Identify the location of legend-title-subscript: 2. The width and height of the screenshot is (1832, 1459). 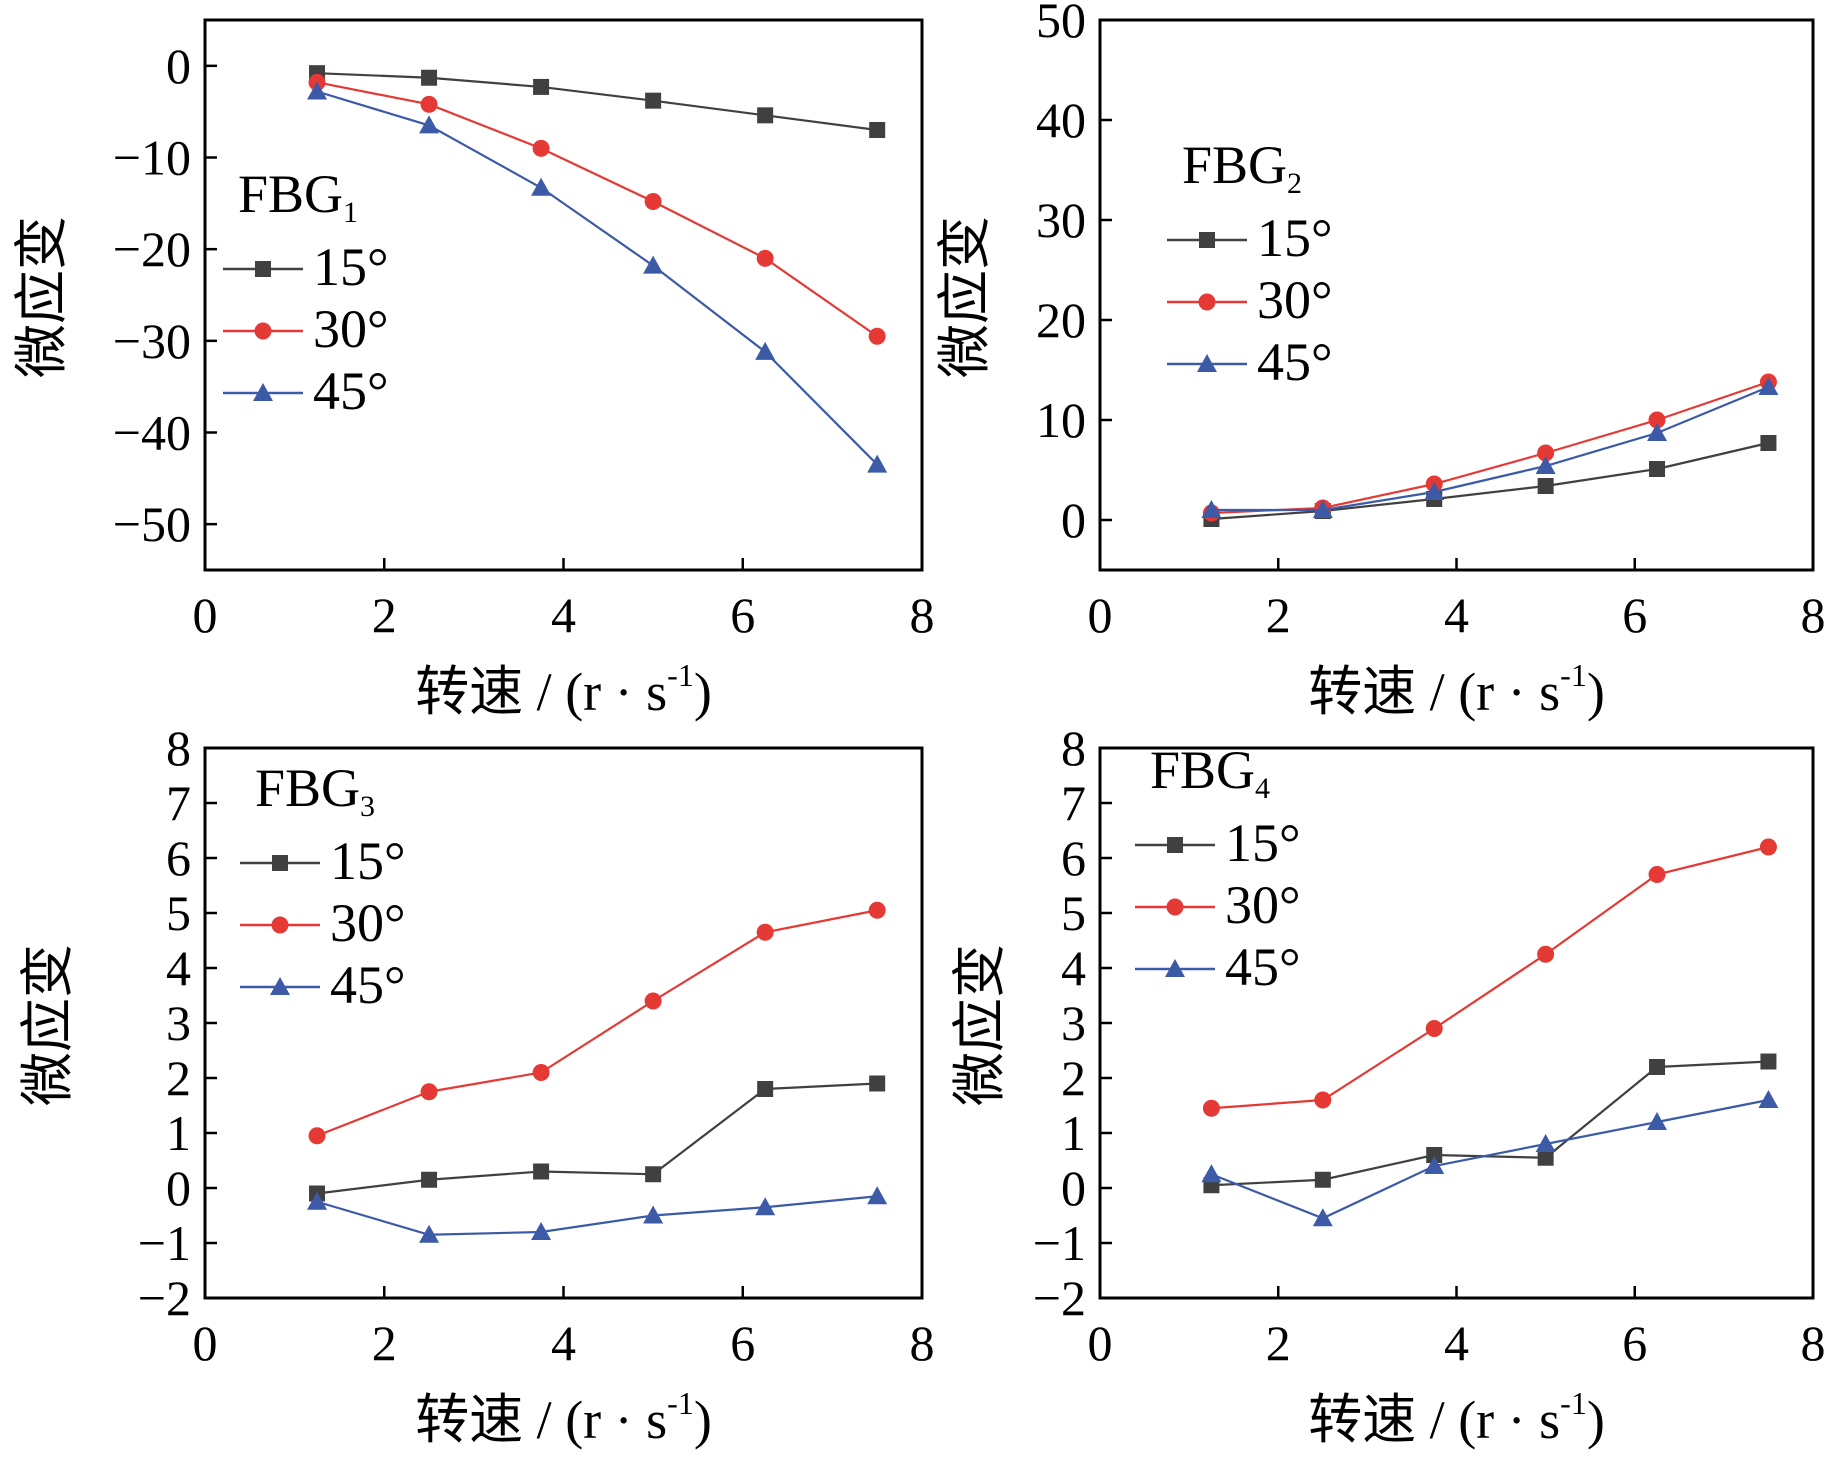
(1294, 183).